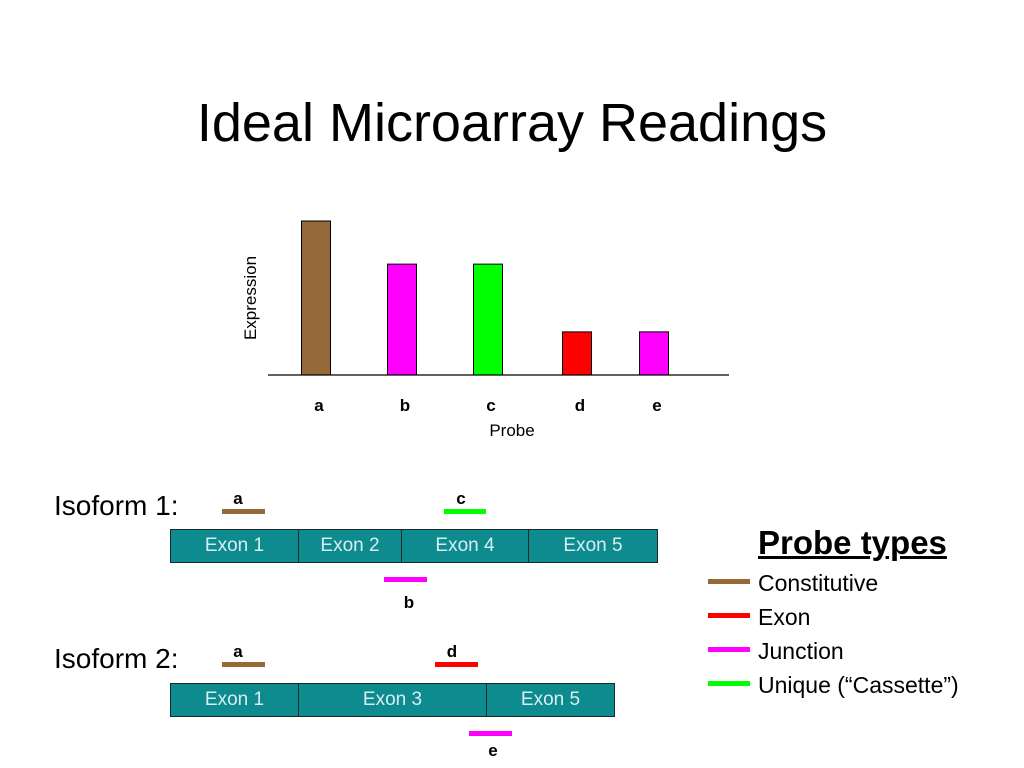  I want to click on legend-swatch-constitutive, so click(729, 581).